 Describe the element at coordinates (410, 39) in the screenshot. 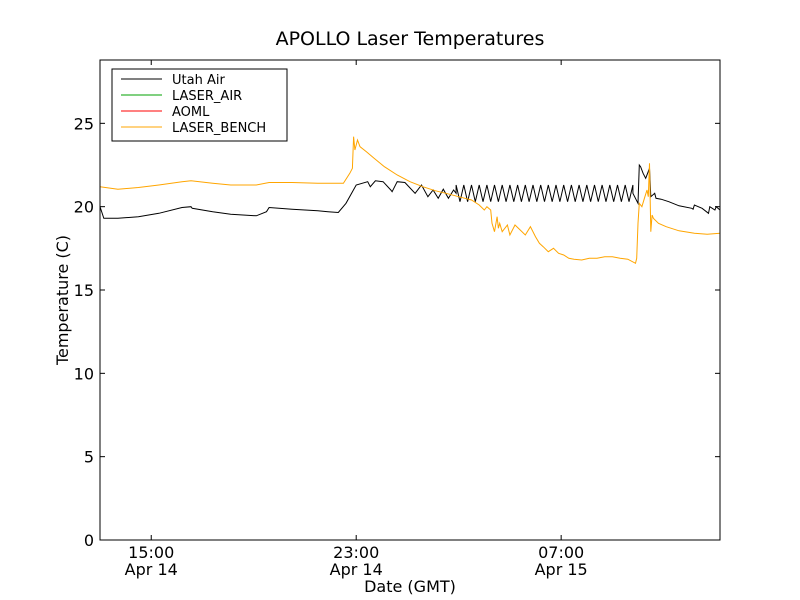

I see `chart-title: APOLLO Laser Temperatures` at that location.